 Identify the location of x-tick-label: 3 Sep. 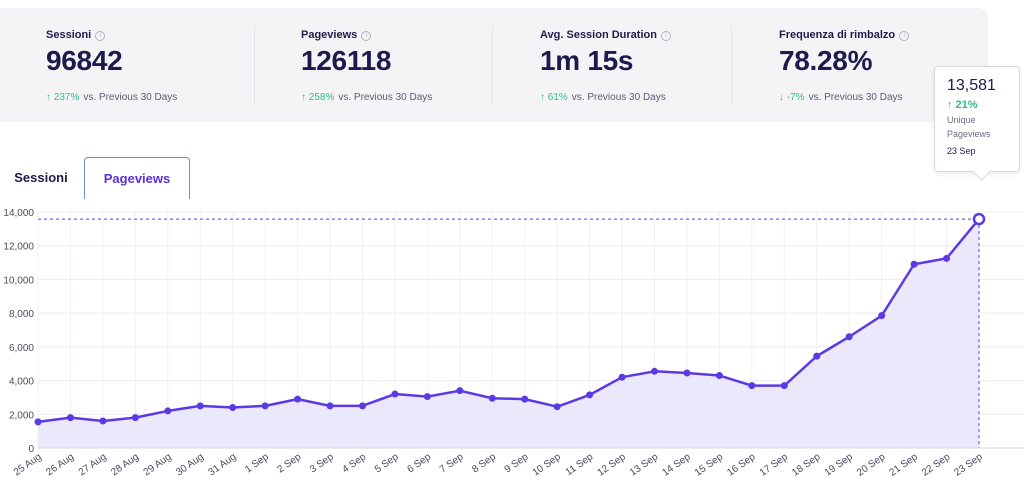
(322, 463).